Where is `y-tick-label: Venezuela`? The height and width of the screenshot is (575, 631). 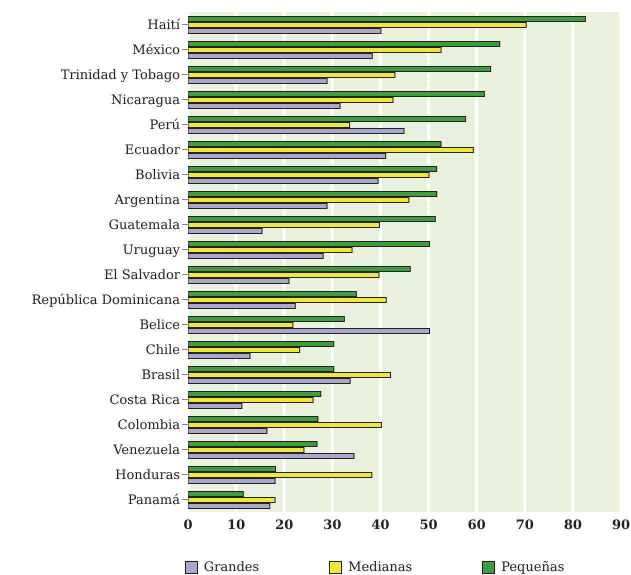
y-tick-label: Venezuela is located at coordinates (146, 450).